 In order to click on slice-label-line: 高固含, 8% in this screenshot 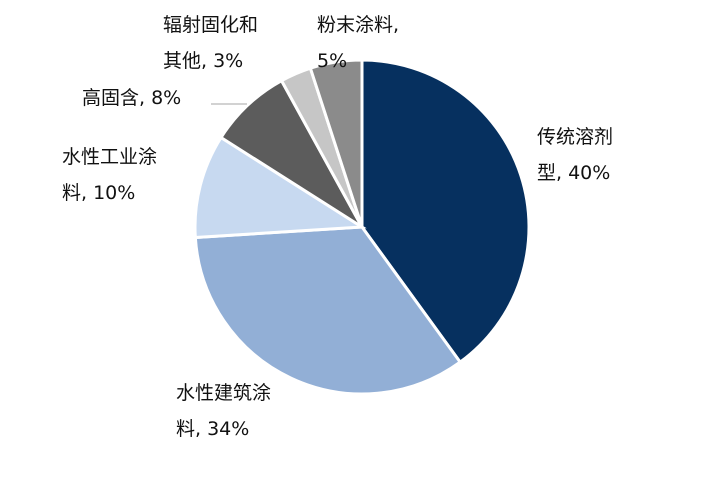, I will do `click(131, 98)`.